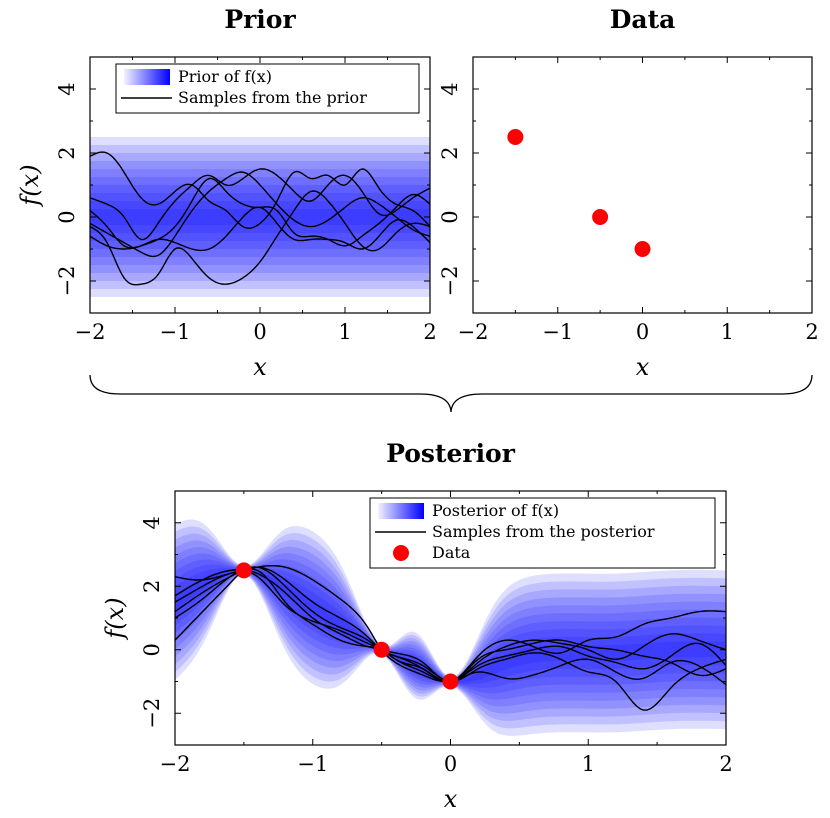 The width and height of the screenshot is (830, 818). What do you see at coordinates (225, 76) in the screenshot?
I see `legend-label: Prior of f(x)` at bounding box center [225, 76].